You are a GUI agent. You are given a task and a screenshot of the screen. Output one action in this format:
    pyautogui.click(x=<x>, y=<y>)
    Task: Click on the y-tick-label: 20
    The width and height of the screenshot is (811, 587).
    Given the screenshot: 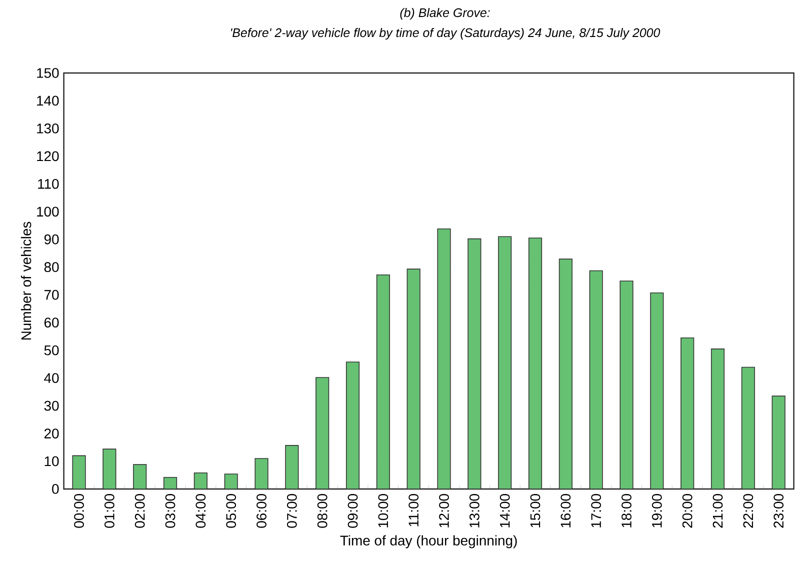 What is the action you would take?
    pyautogui.click(x=51, y=433)
    